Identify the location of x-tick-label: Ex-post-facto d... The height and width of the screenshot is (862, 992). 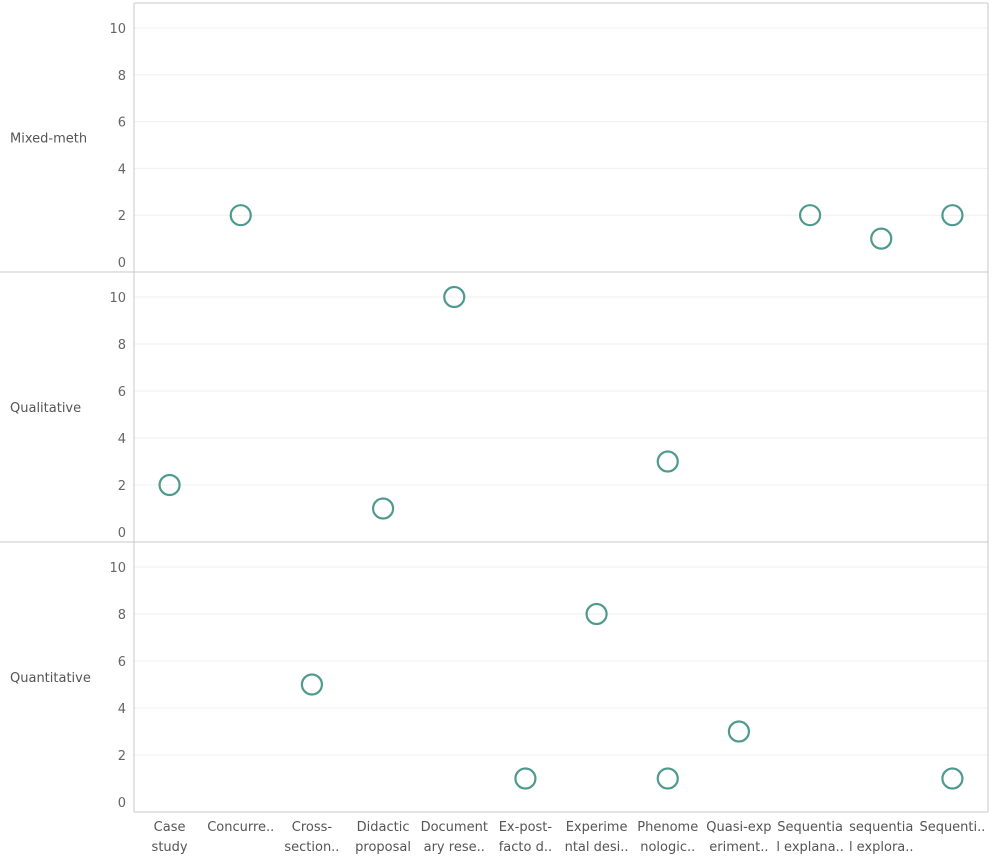
(526, 837).